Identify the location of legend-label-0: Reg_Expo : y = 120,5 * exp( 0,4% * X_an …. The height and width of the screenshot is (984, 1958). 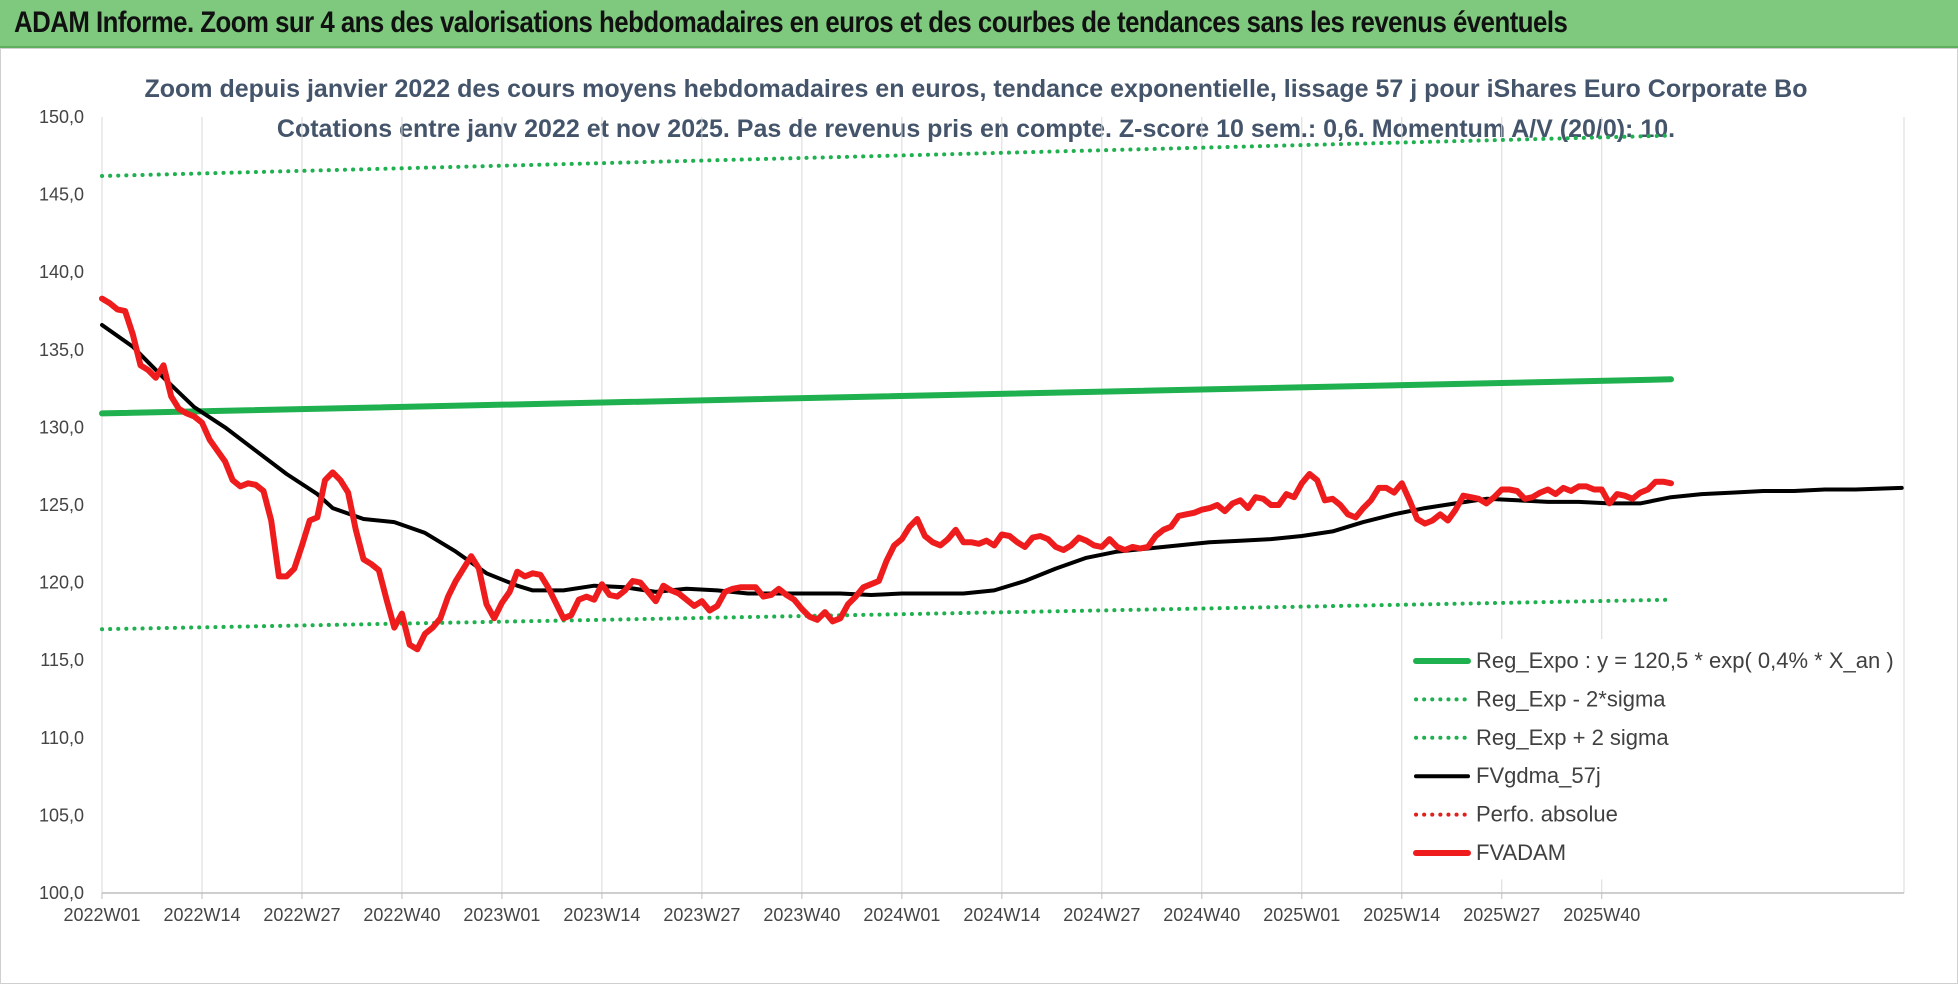
(1685, 660).